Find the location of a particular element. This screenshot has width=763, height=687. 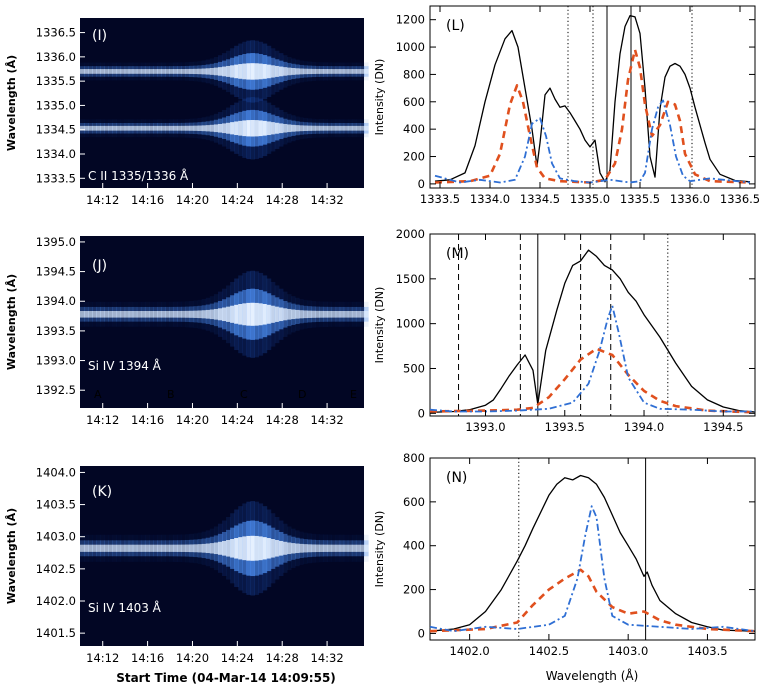

panel-label-n: (N) is located at coordinates (456, 478).